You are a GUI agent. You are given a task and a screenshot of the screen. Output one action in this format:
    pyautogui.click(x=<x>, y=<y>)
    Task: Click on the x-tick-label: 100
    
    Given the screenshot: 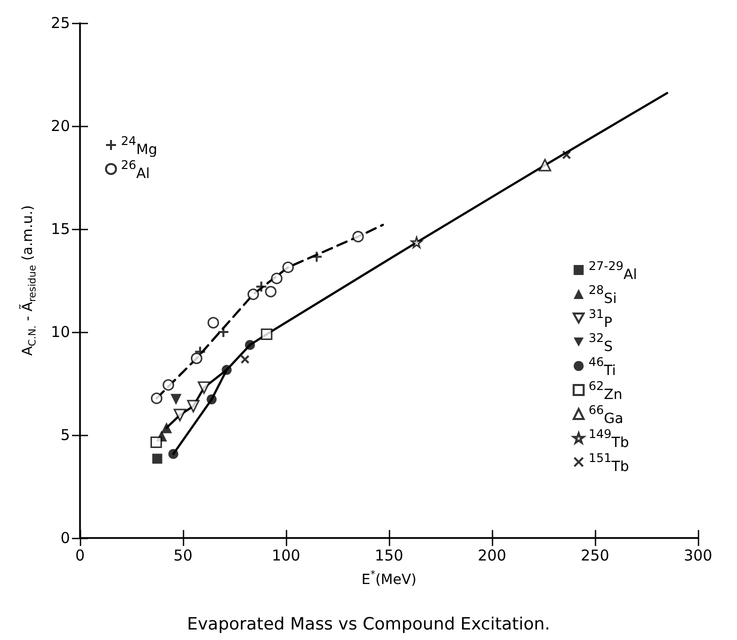 What is the action you would take?
    pyautogui.click(x=286, y=555)
    